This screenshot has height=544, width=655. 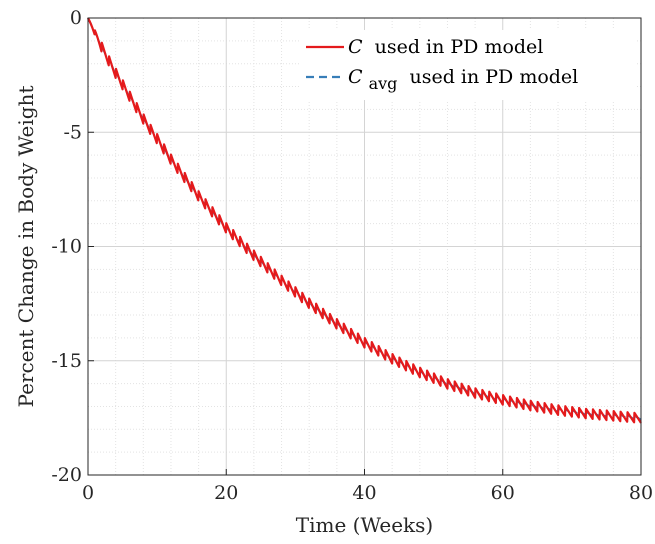 What do you see at coordinates (355, 77) in the screenshot?
I see `legend-symbol-cavg: C` at bounding box center [355, 77].